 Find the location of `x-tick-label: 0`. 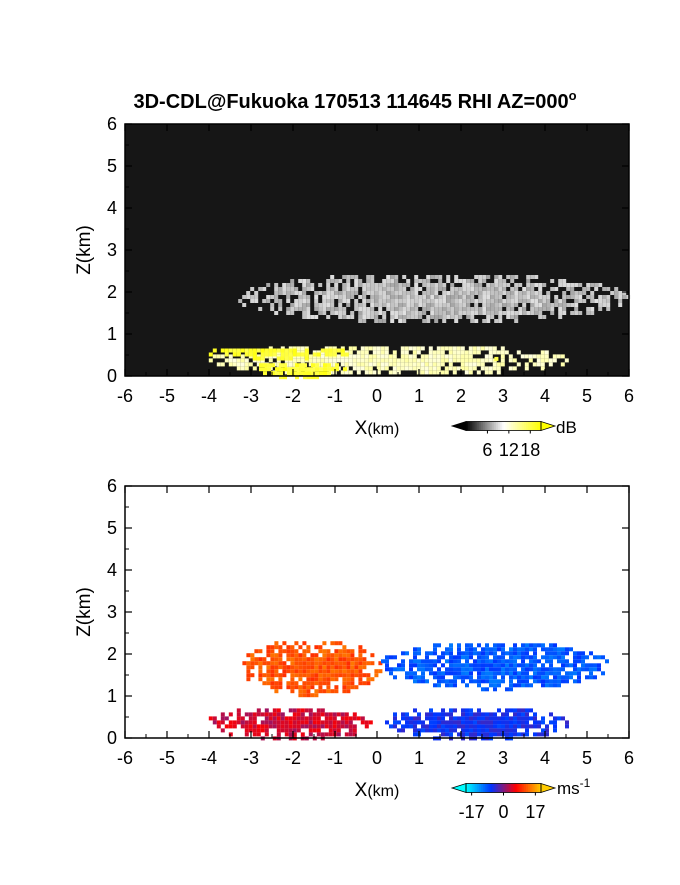

x-tick-label: 0 is located at coordinates (377, 396).